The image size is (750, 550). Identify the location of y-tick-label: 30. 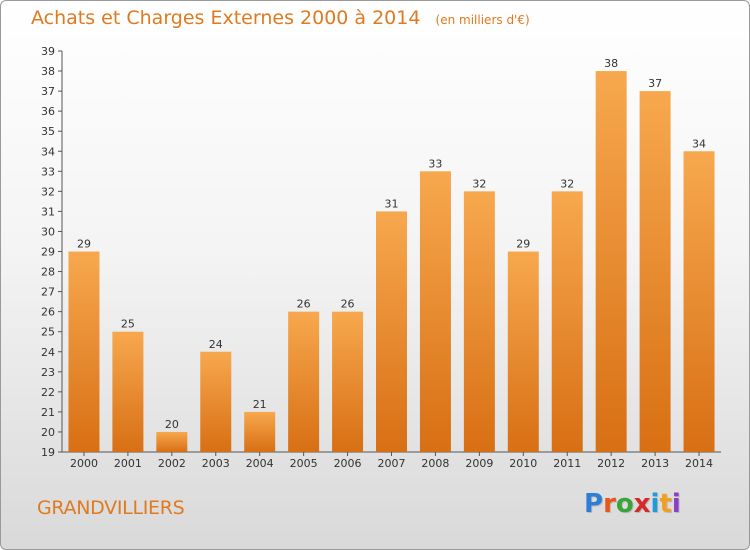
(48, 231).